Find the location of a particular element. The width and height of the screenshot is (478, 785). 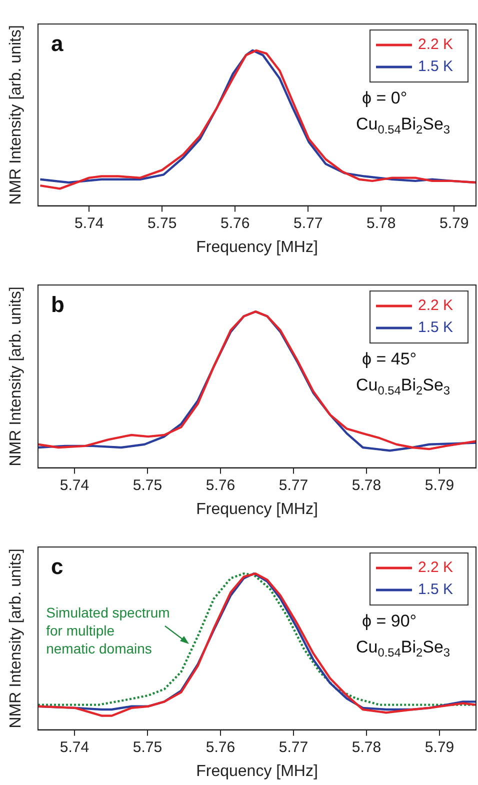

chart-title: b is located at coordinates (57, 305).